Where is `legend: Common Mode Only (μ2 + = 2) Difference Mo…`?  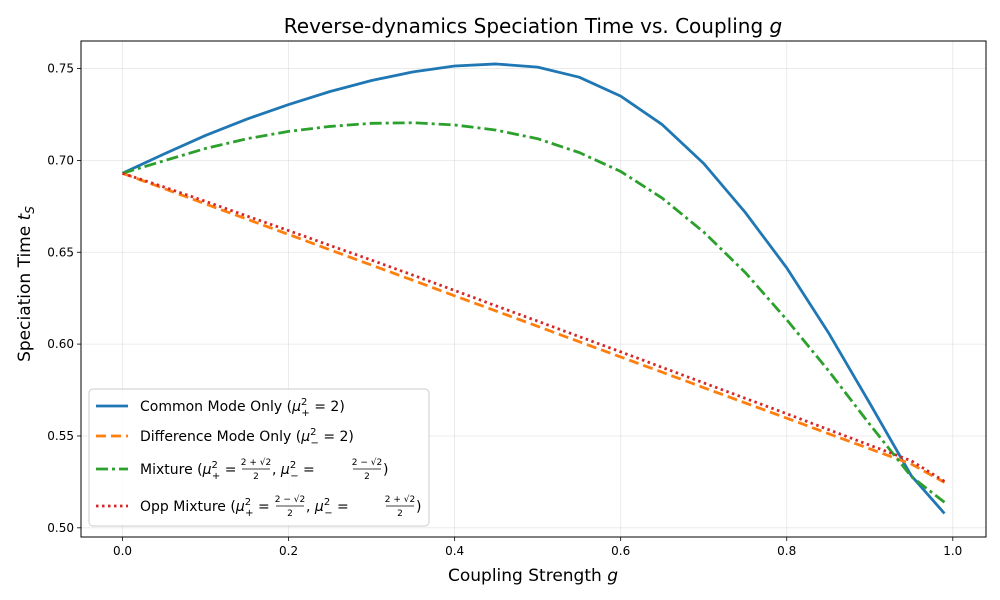
legend: Common Mode Only (μ2 + = 2) Difference Mo… is located at coordinates (259, 457).